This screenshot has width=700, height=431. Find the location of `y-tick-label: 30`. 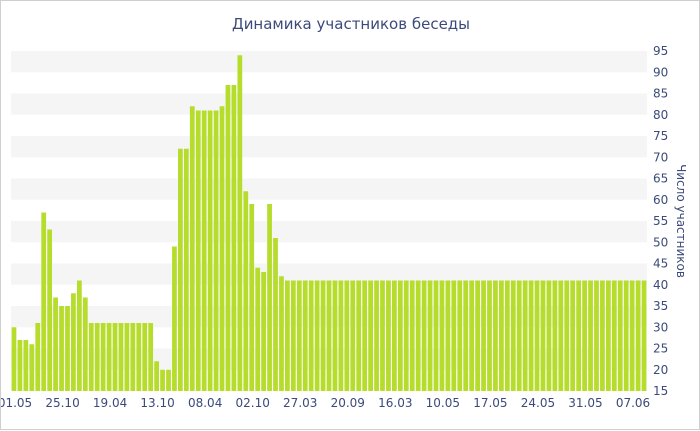

y-tick-label: 30 is located at coordinates (660, 327).